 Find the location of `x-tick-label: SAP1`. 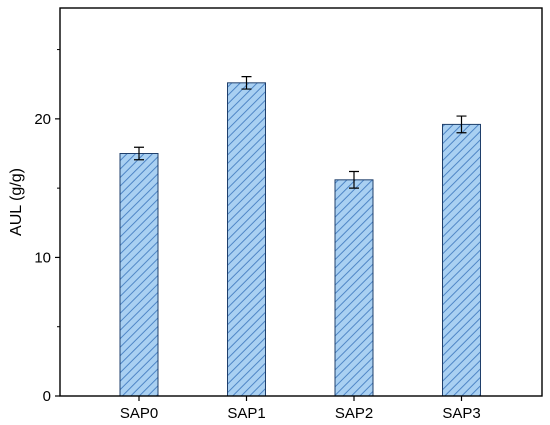

x-tick-label: SAP1 is located at coordinates (246, 413).